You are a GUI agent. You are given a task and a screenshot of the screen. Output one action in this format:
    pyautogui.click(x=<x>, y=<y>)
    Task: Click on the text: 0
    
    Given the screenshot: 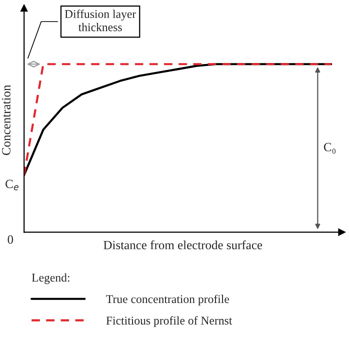 What is the action you would take?
    pyautogui.click(x=11, y=239)
    